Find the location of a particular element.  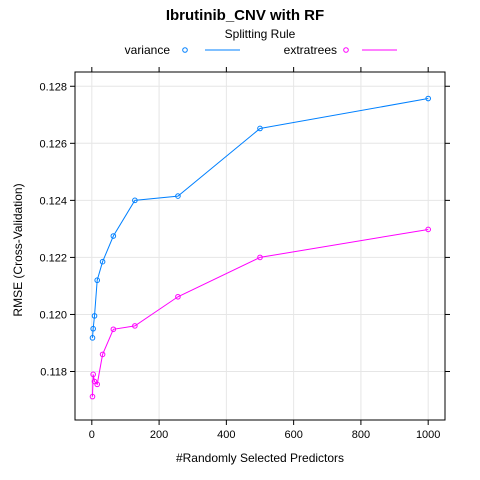

x-axis-label: #Randomly Selected Predictors is located at coordinates (260, 458).